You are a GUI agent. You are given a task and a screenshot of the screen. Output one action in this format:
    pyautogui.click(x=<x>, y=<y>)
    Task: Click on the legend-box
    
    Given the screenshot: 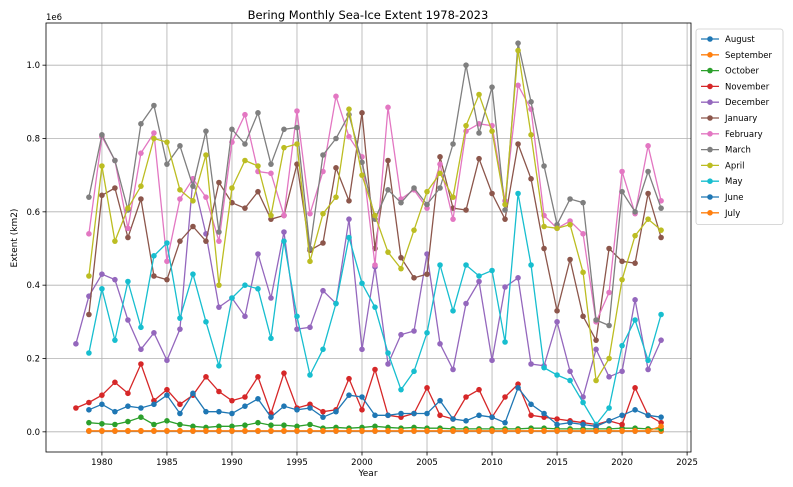 What is the action you would take?
    pyautogui.click(x=739, y=127)
    